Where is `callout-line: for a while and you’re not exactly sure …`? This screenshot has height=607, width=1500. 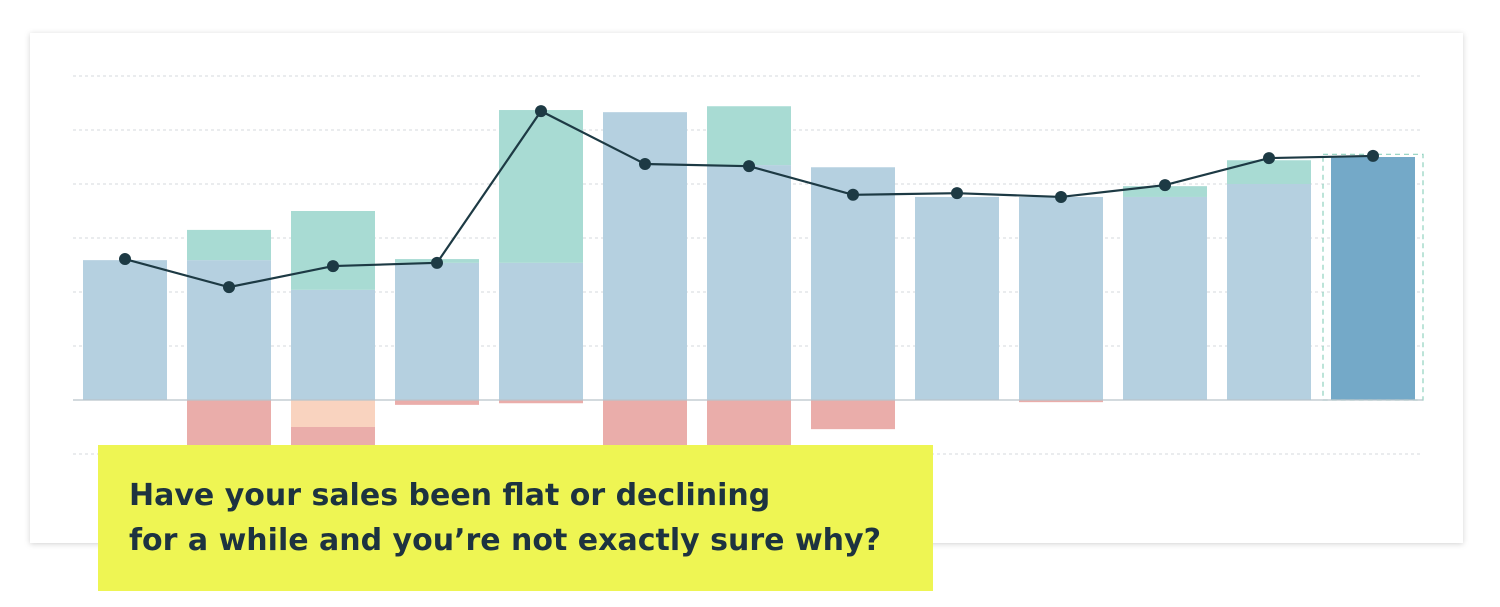
callout-line: for a while and you’re not exactly sure … is located at coordinates (505, 540).